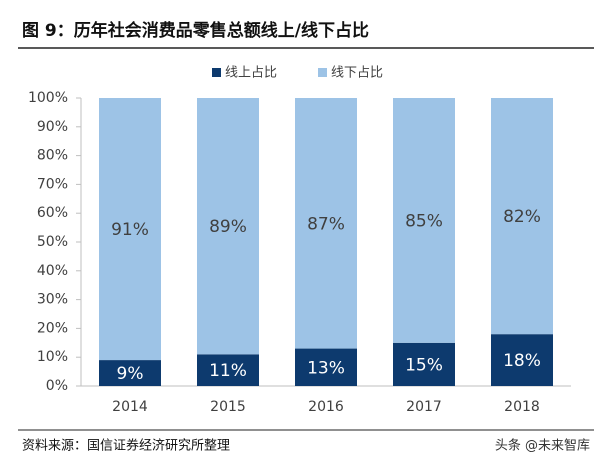 The height and width of the screenshot is (463, 612). I want to click on value-label: 15%, so click(424, 365).